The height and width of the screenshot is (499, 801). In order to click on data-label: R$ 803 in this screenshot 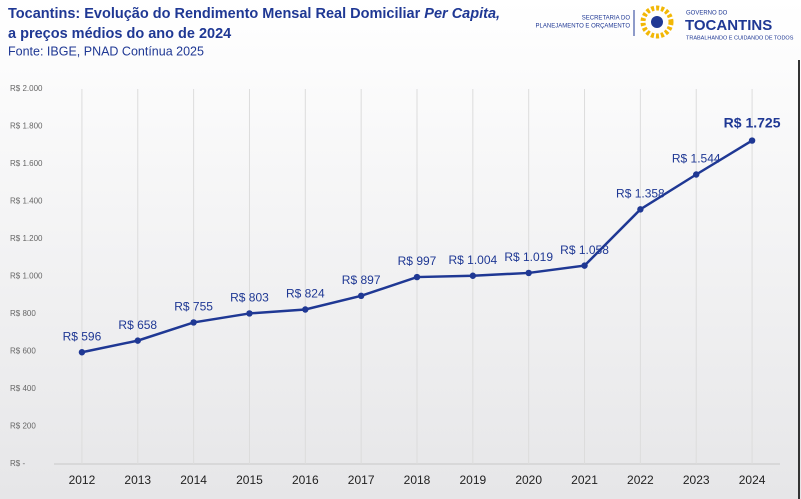, I will do `click(249, 298)`.